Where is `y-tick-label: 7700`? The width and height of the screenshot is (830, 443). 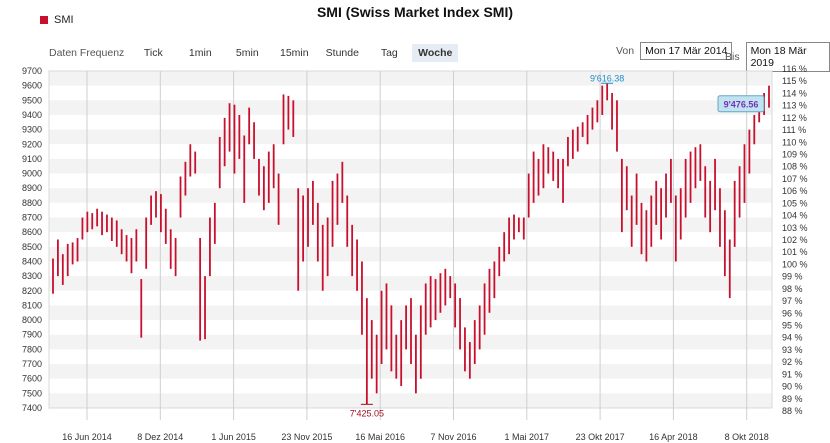 y-tick-label: 7700 is located at coordinates (32, 364).